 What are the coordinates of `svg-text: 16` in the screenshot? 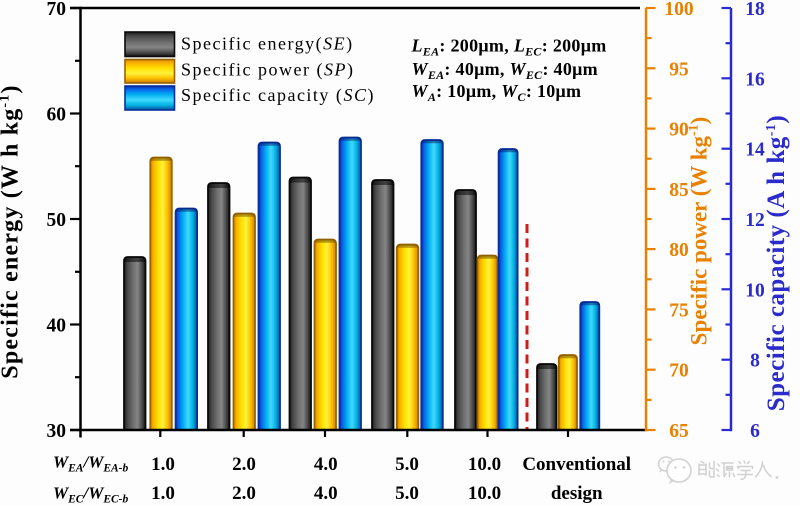 It's located at (755, 79).